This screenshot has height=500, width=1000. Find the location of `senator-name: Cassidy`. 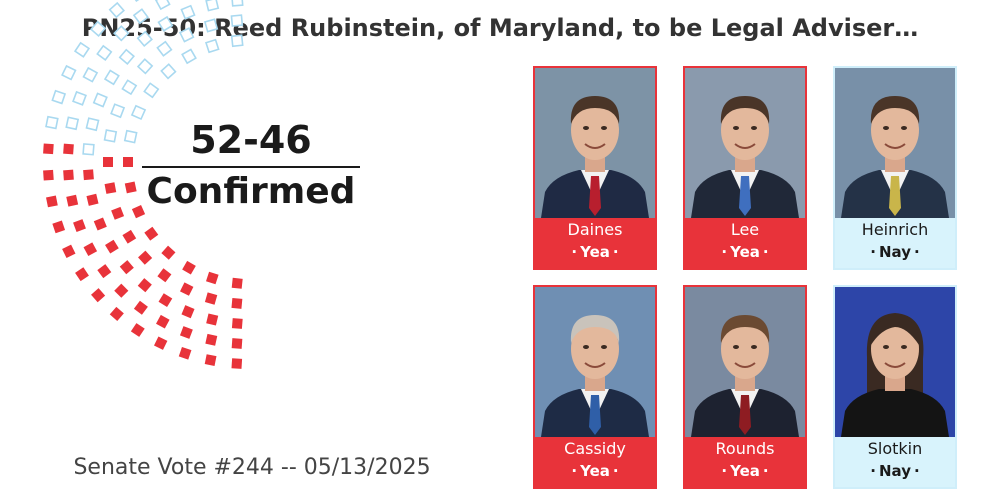

senator-name: Cassidy is located at coordinates (595, 448).